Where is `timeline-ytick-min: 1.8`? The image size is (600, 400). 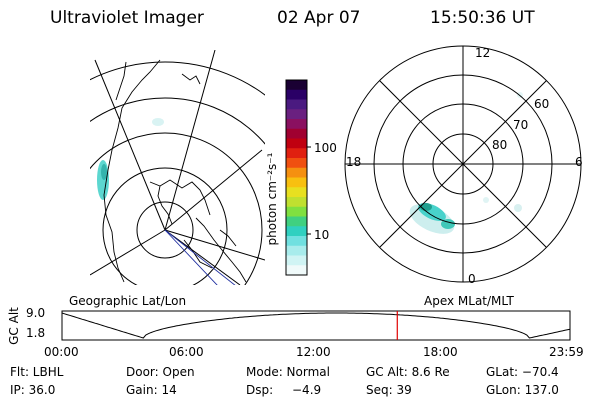 timeline-ytick-min: 1.8 is located at coordinates (36, 333).